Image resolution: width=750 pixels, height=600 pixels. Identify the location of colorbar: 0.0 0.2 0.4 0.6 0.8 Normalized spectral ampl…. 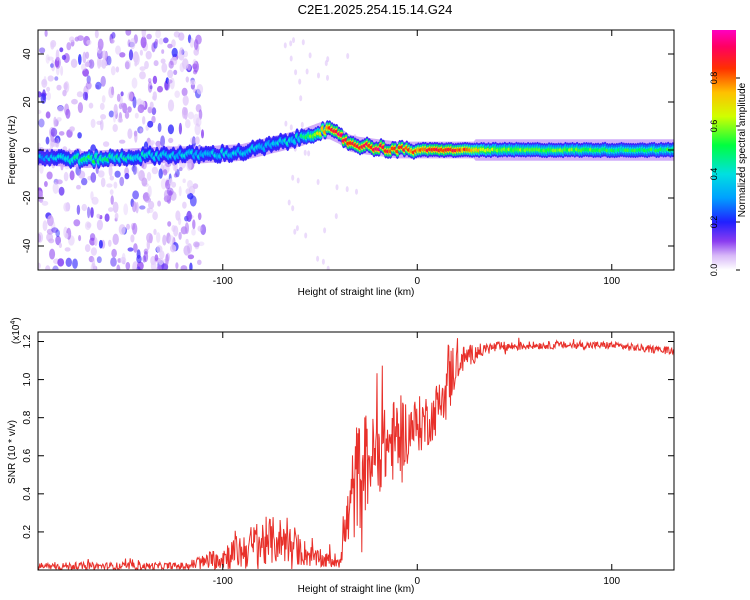
(728, 153).